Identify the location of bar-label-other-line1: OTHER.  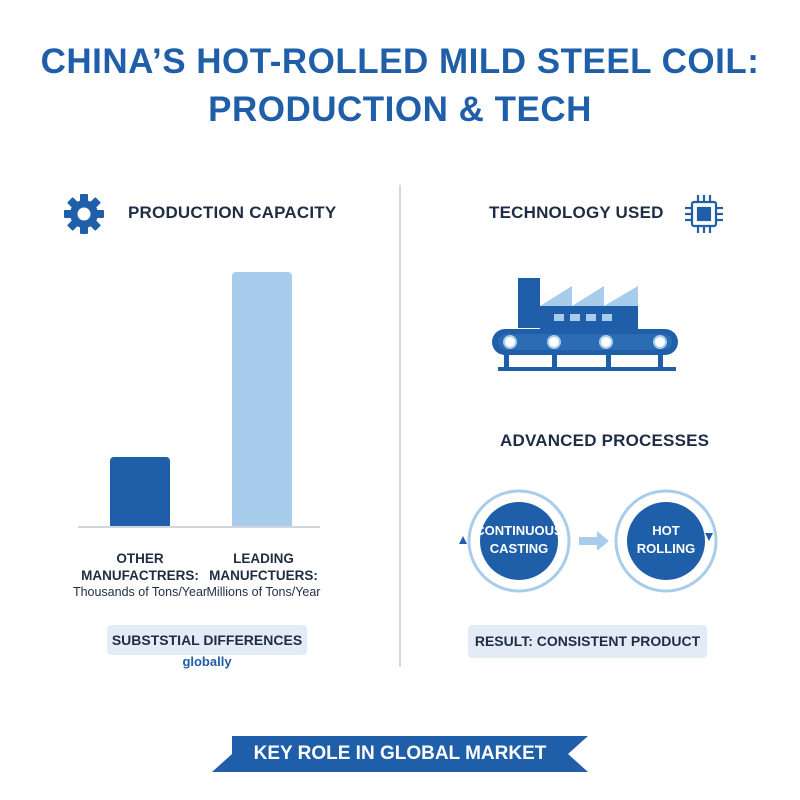
(140, 558).